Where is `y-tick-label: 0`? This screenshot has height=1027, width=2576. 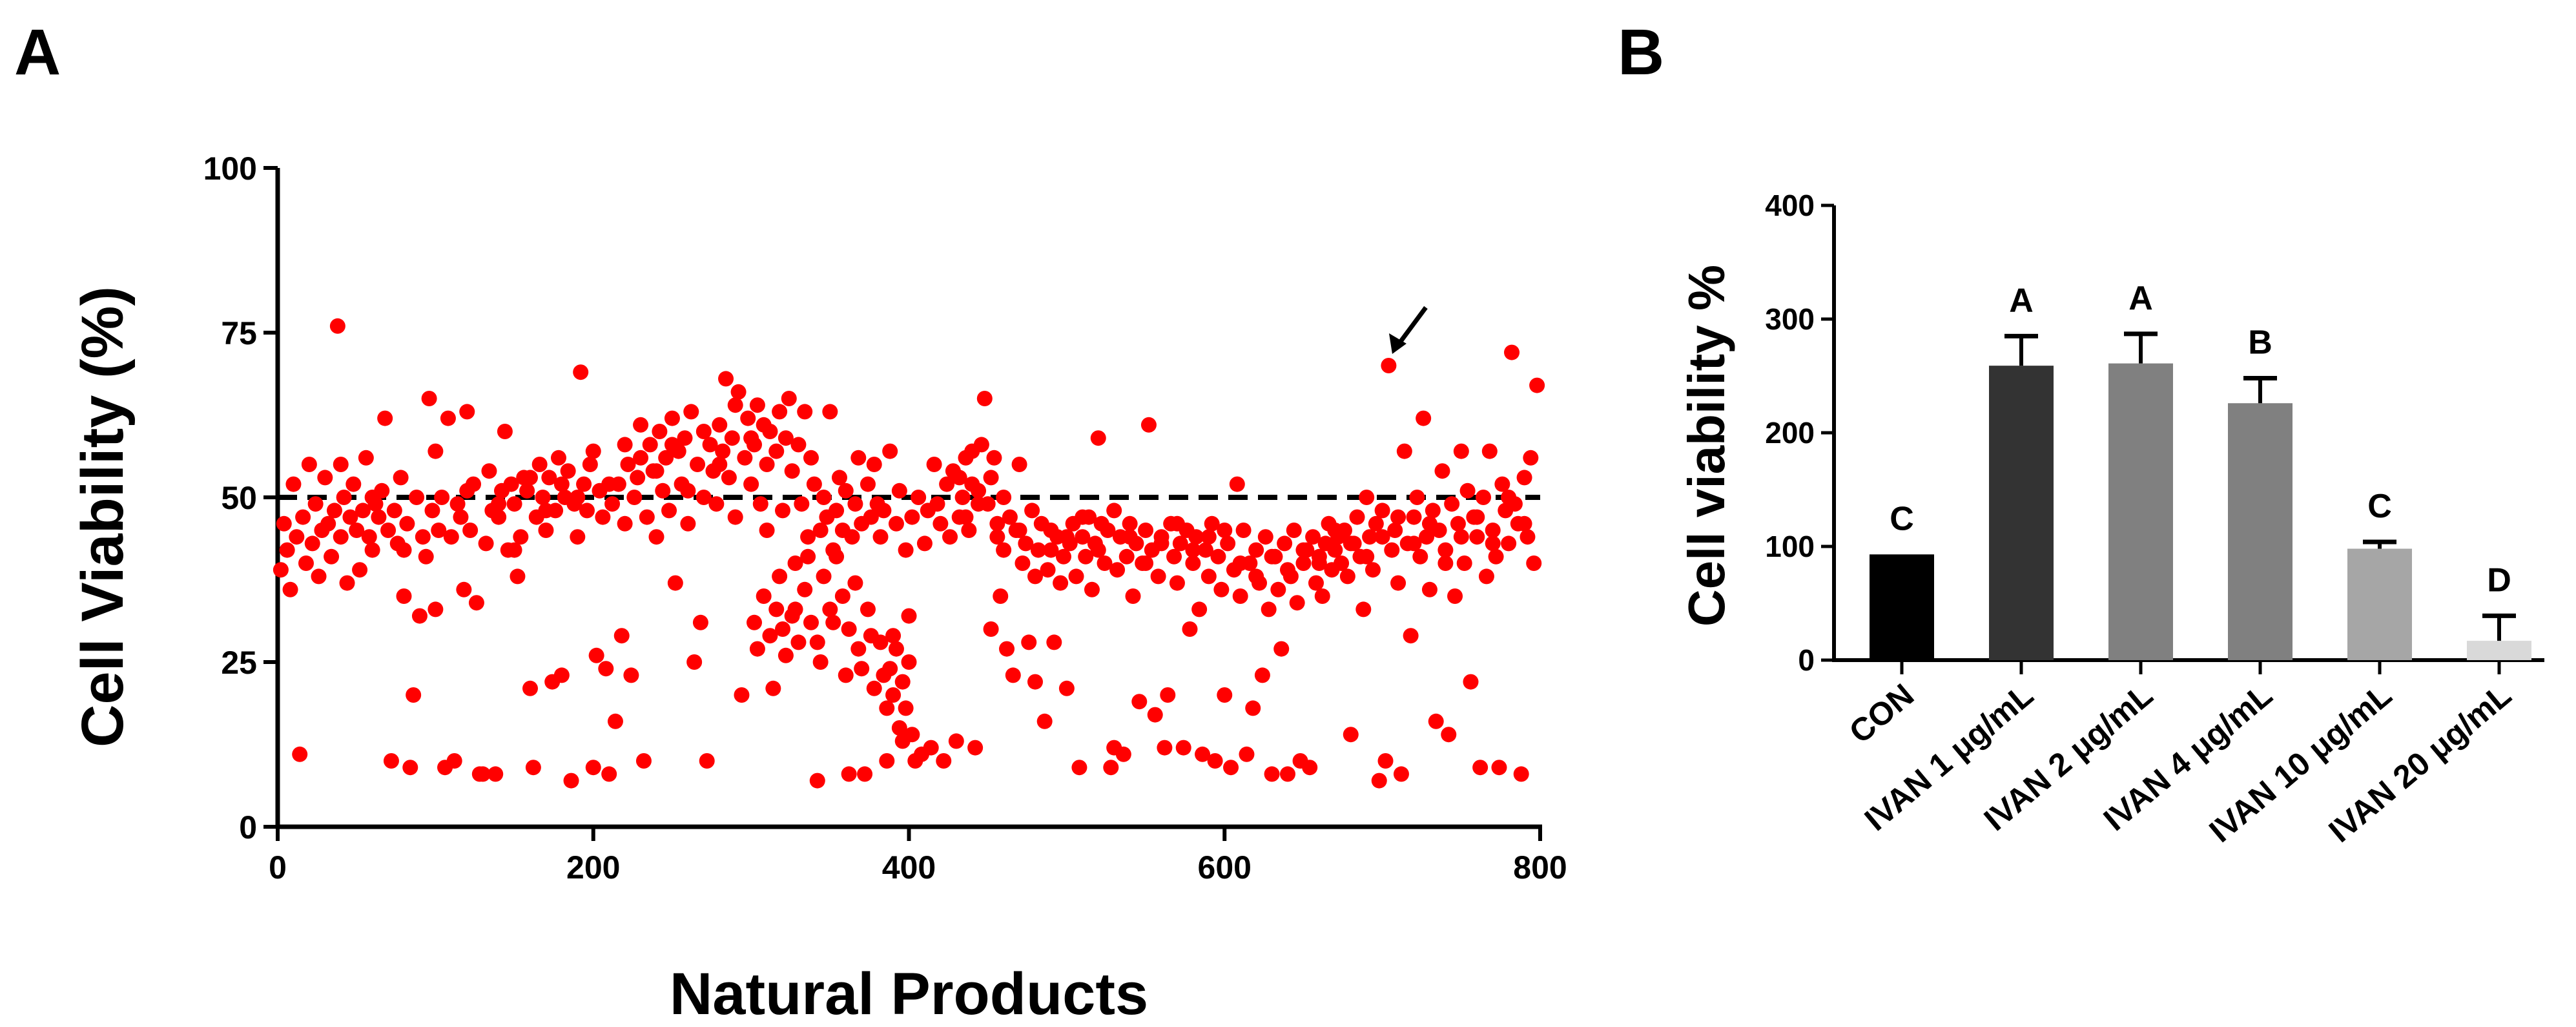 y-tick-label: 0 is located at coordinates (1806, 660).